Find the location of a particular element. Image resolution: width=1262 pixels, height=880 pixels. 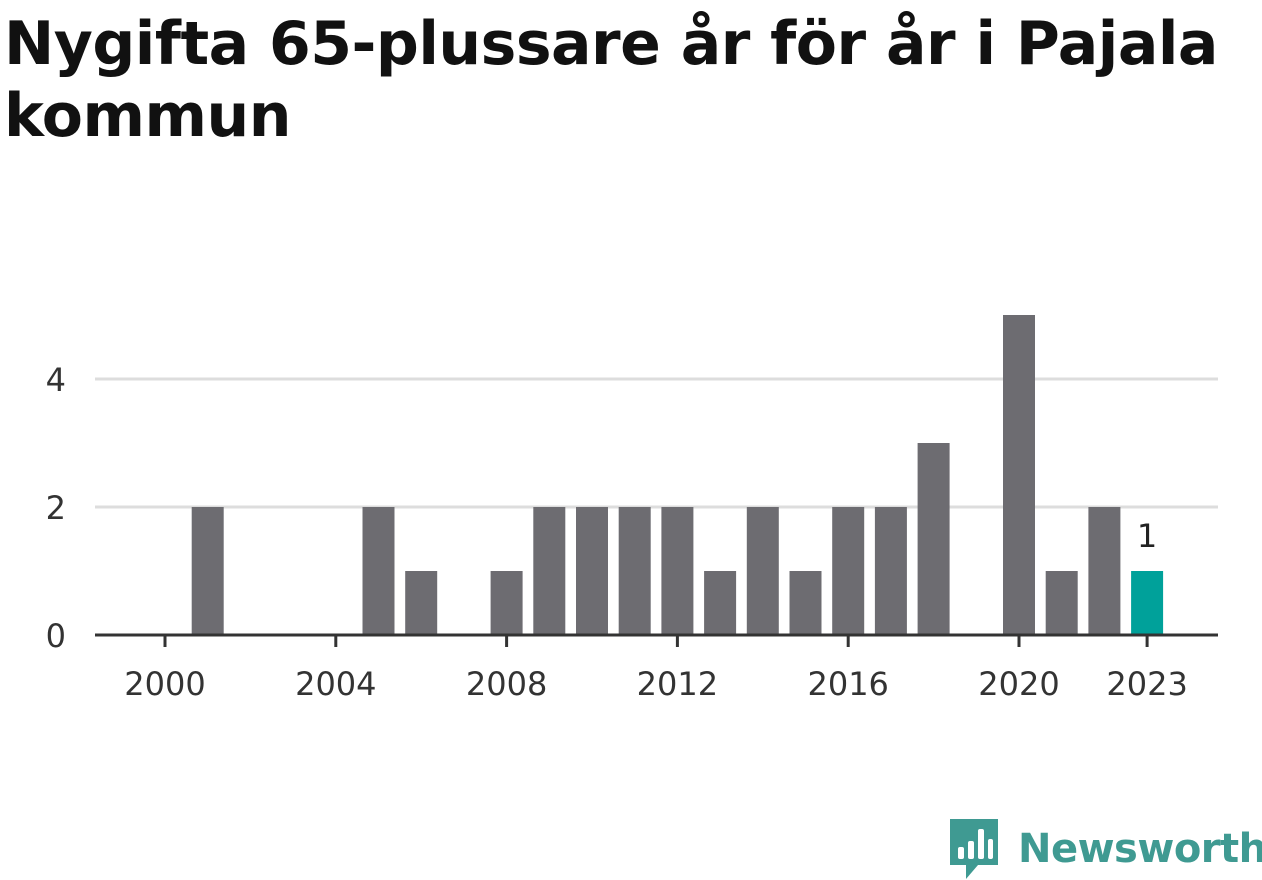

bar-2010 is located at coordinates (592, 571).